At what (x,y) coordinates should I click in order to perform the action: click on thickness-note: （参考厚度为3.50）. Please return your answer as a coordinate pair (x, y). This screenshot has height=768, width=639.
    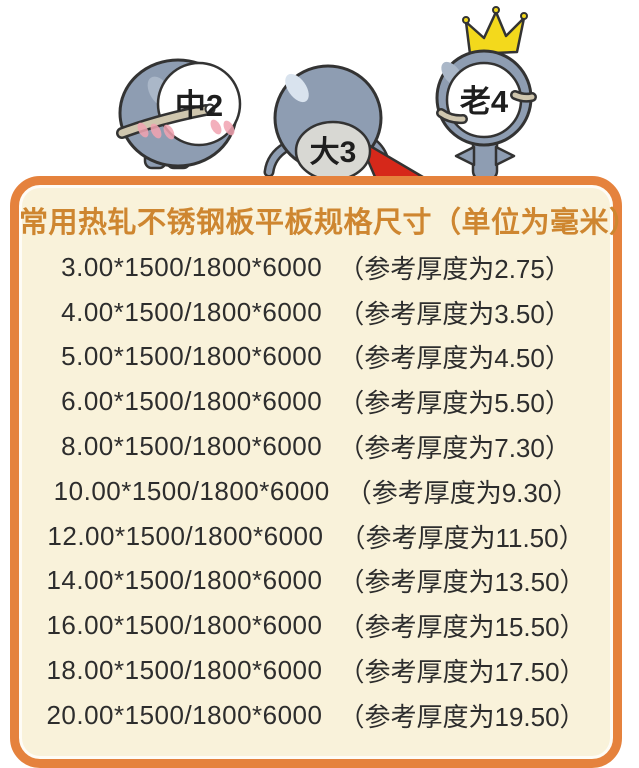
    Looking at the image, I should click on (454, 313).